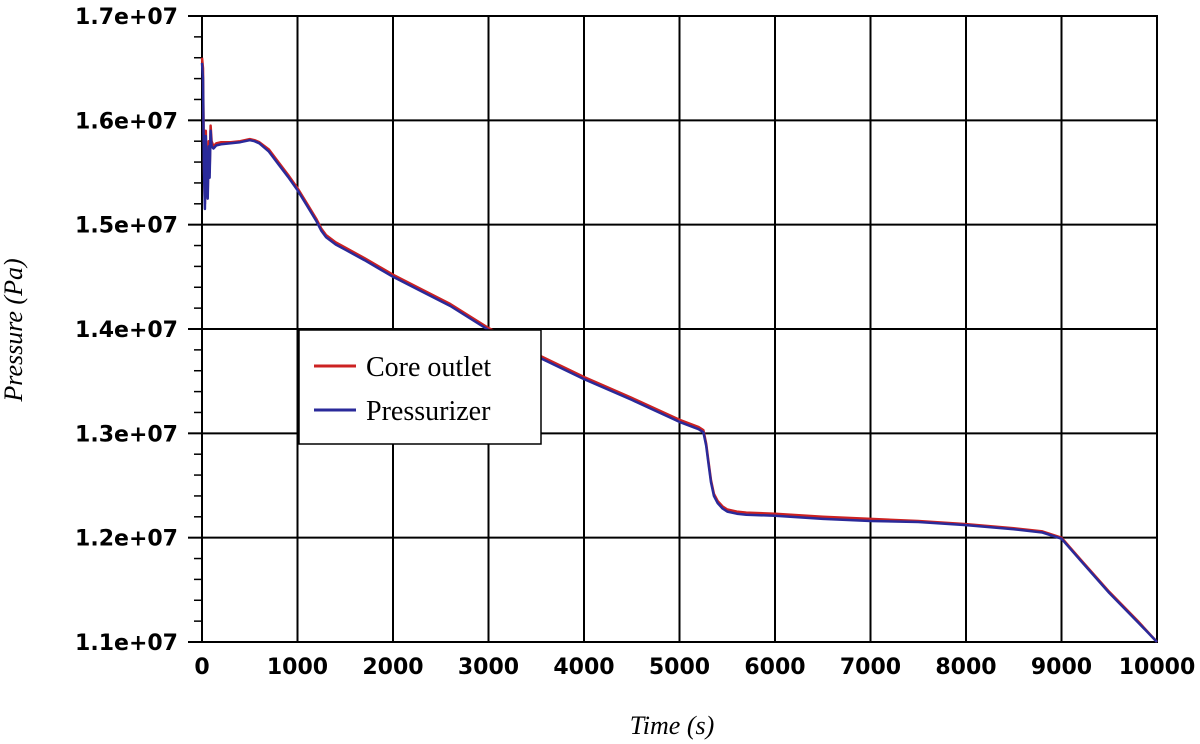  I want to click on y-tick-label: 1.2e+07, so click(126, 539).